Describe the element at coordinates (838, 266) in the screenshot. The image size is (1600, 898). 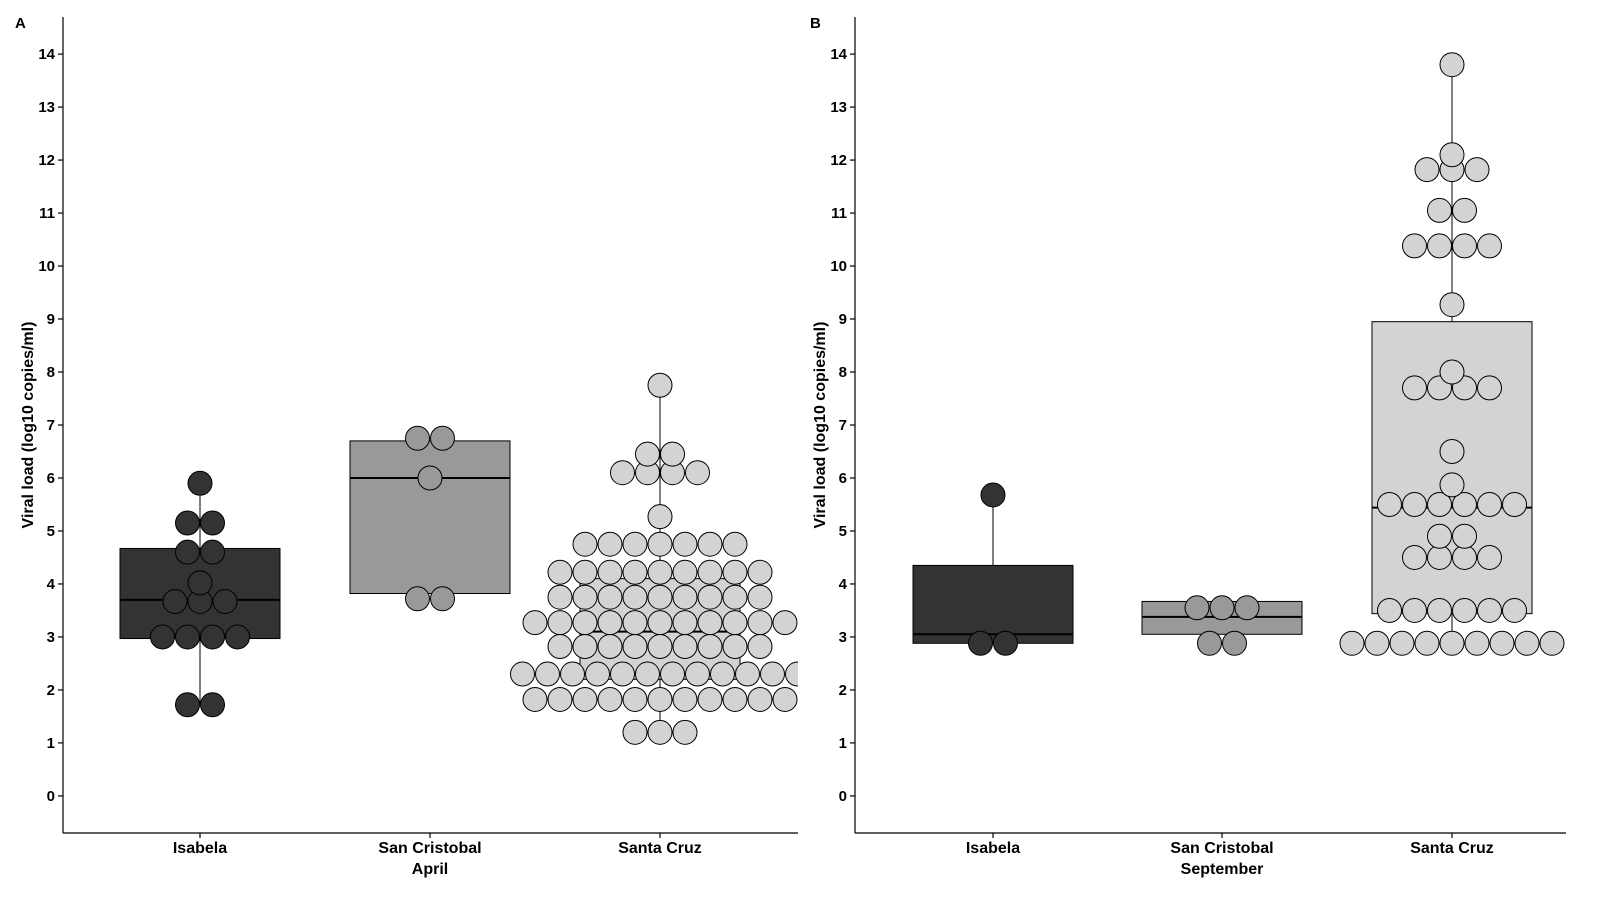
I see `y-tick-label: 10` at that location.